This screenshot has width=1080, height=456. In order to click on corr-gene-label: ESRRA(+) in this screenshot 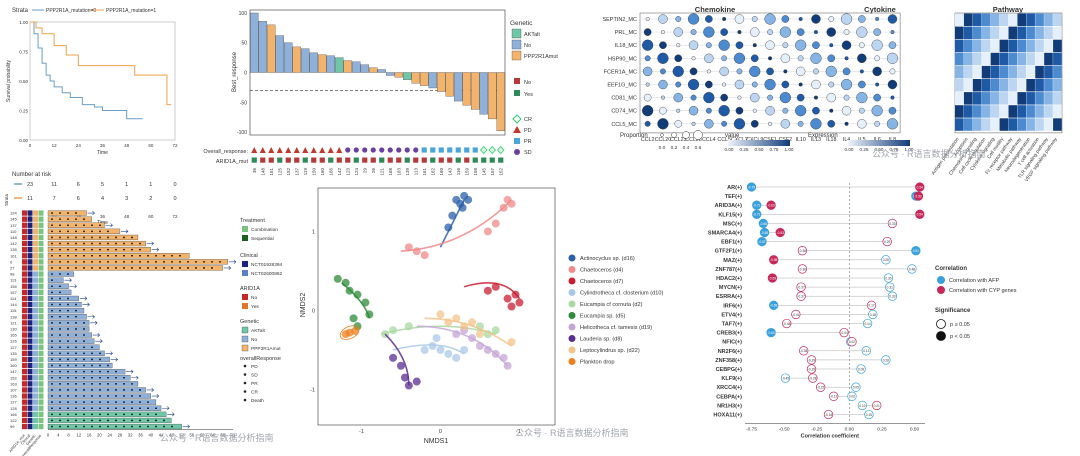, I will do `click(729, 297)`.